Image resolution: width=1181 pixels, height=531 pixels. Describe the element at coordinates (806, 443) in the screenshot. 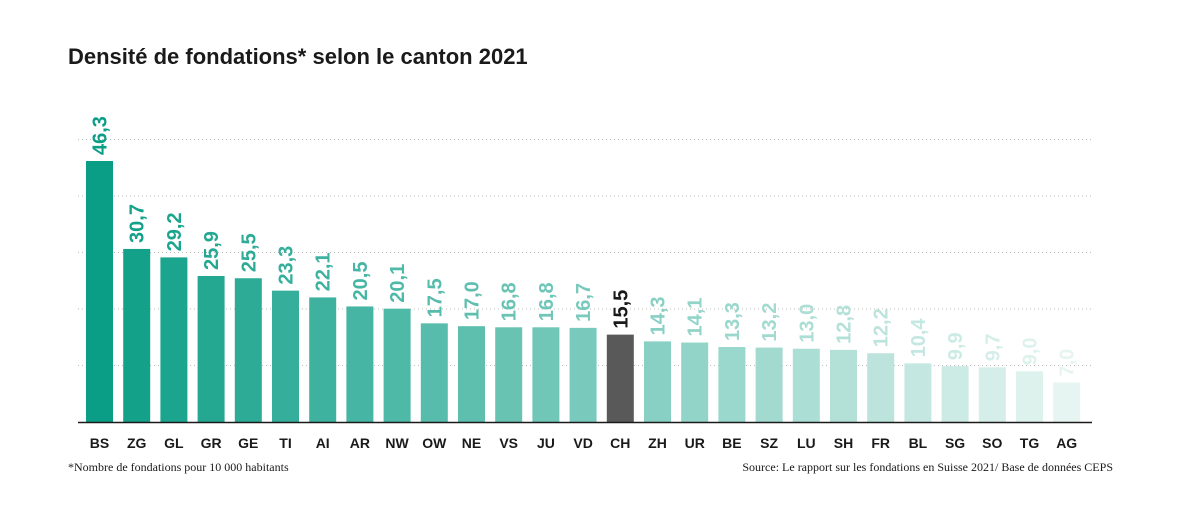

I see `category-label-lu: LU` at that location.